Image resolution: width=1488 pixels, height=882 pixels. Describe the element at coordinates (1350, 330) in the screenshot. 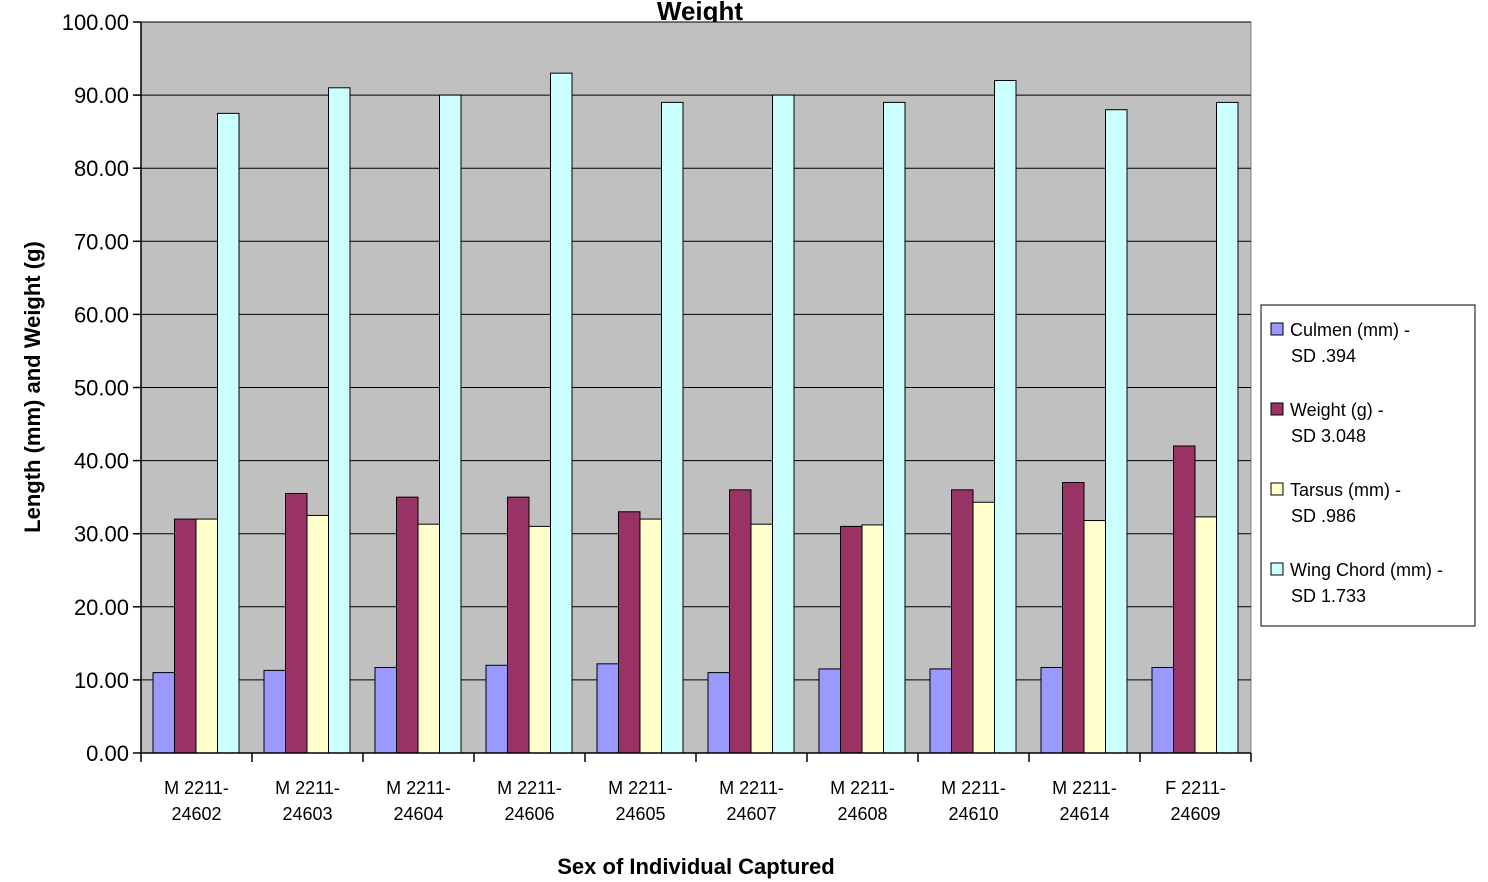

I see `legend-entry-line: Culmen (mm) -` at that location.